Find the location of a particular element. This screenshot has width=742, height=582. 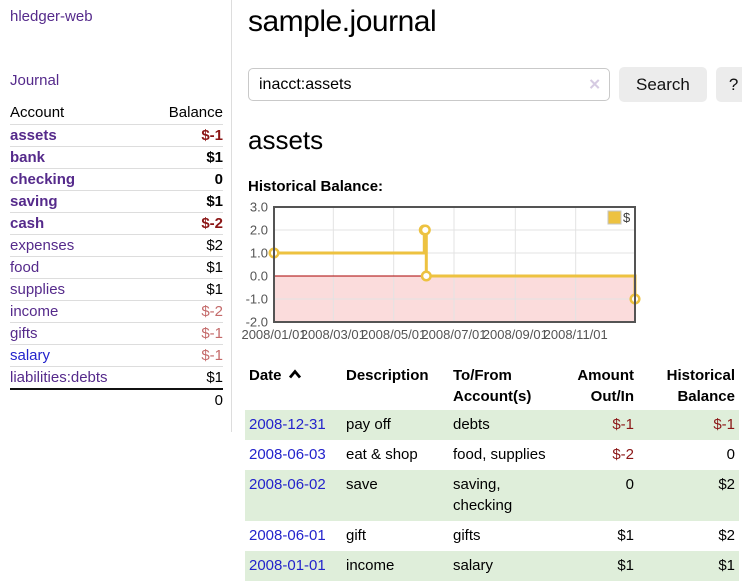

search-input is located at coordinates (429, 84).